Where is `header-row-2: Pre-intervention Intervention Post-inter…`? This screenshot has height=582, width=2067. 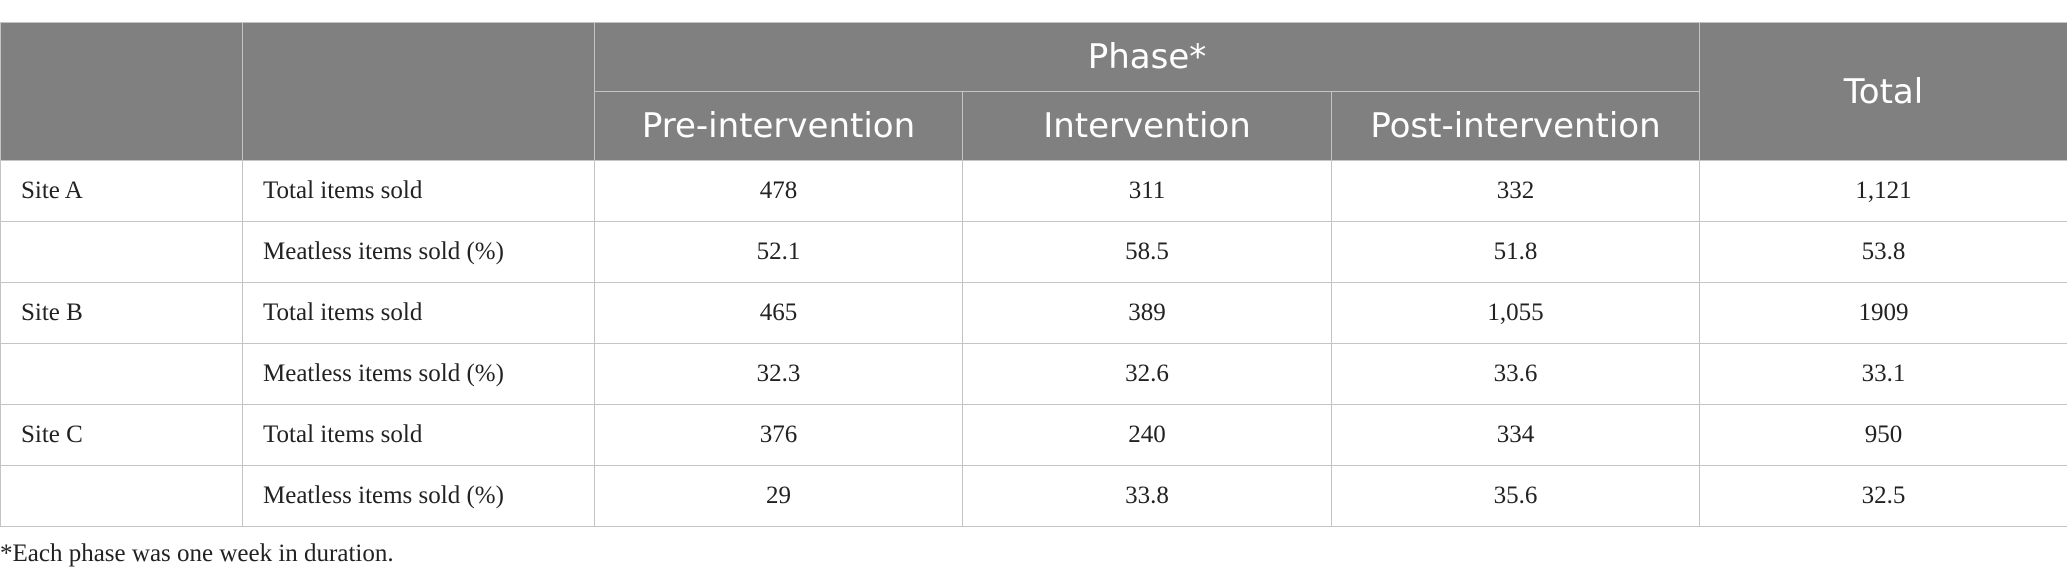
header-row-2: Pre-intervention Intervention Post-inter… is located at coordinates (1034, 126).